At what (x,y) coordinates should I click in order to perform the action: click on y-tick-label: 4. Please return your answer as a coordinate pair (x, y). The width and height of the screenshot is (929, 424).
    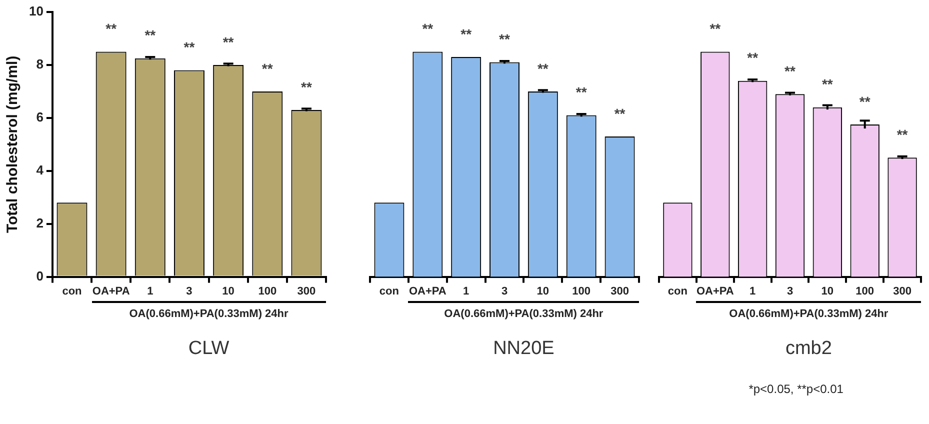
    Looking at the image, I should click on (40, 170).